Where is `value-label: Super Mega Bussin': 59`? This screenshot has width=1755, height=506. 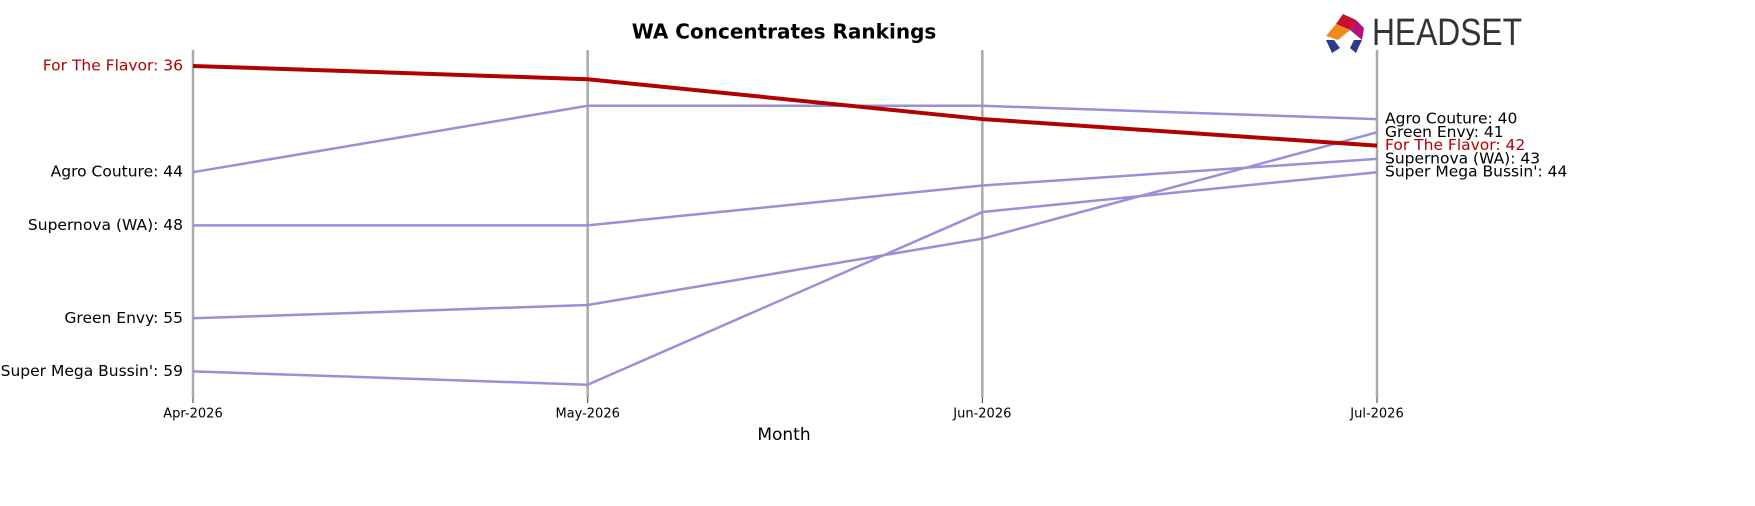
value-label: Super Mega Bussin': 59 is located at coordinates (92, 371).